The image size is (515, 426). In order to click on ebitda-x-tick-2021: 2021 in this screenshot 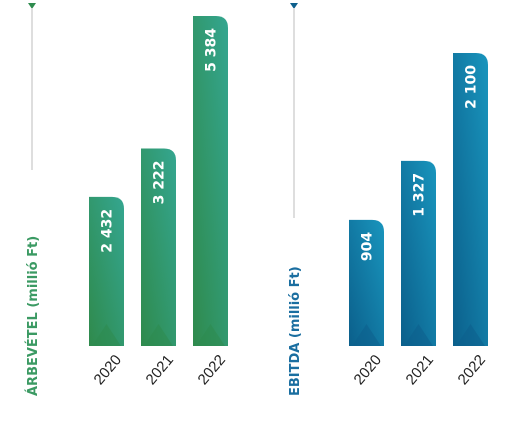, I will do `click(420, 370)`.